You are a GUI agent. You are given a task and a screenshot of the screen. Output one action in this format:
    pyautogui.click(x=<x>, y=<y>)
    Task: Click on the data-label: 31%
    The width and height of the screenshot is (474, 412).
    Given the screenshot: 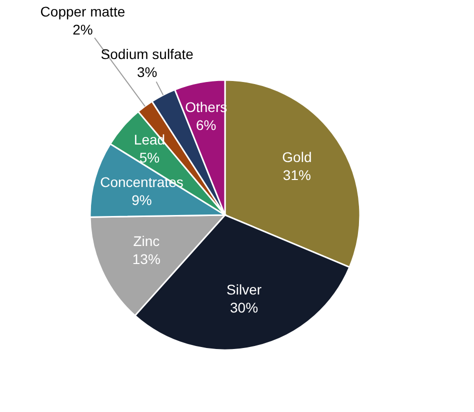 What is the action you would take?
    pyautogui.click(x=296, y=175)
    